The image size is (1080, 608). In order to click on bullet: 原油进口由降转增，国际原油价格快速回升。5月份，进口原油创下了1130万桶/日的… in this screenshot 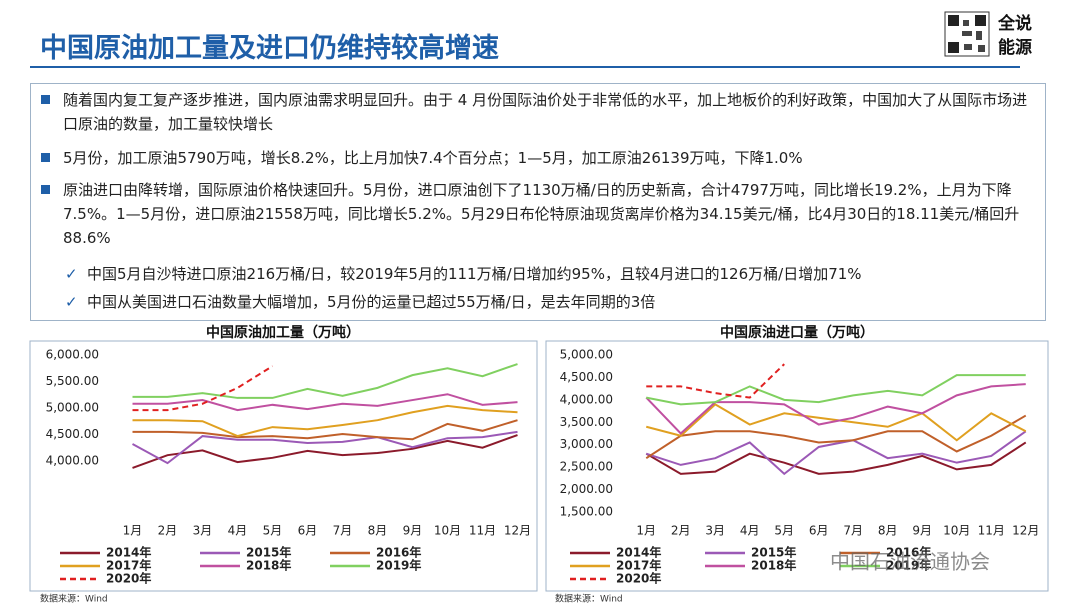, I will do `click(539, 214)`.